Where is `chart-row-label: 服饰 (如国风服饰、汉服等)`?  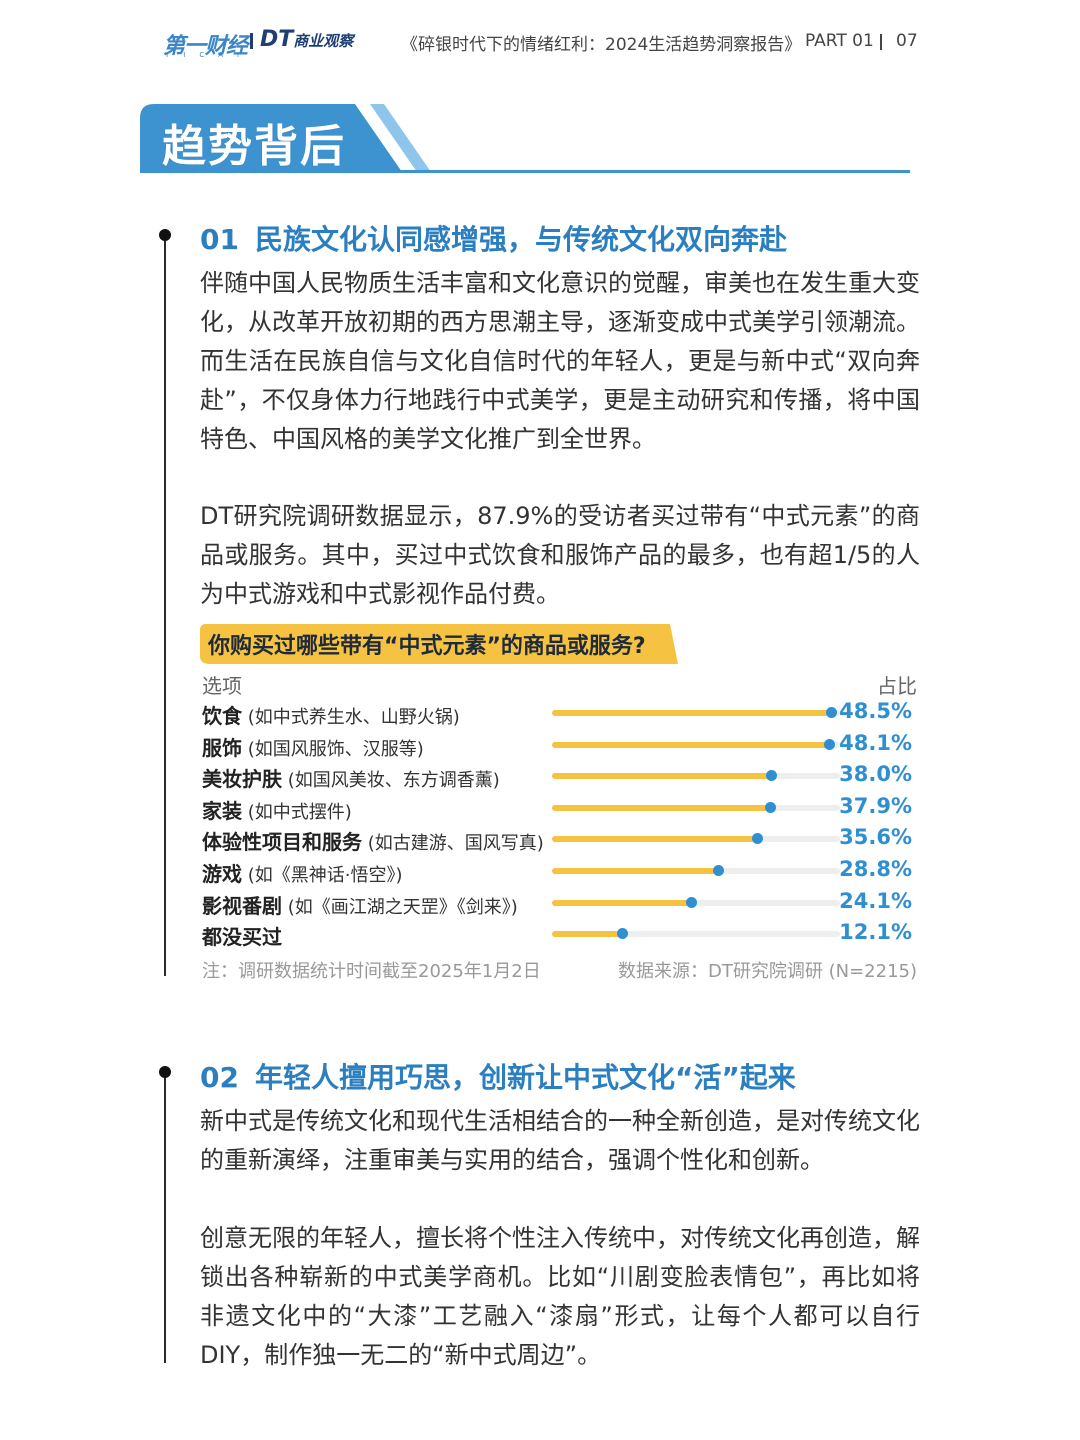 chart-row-label: 服饰 (如国风服饰、汉服等) is located at coordinates (313, 746).